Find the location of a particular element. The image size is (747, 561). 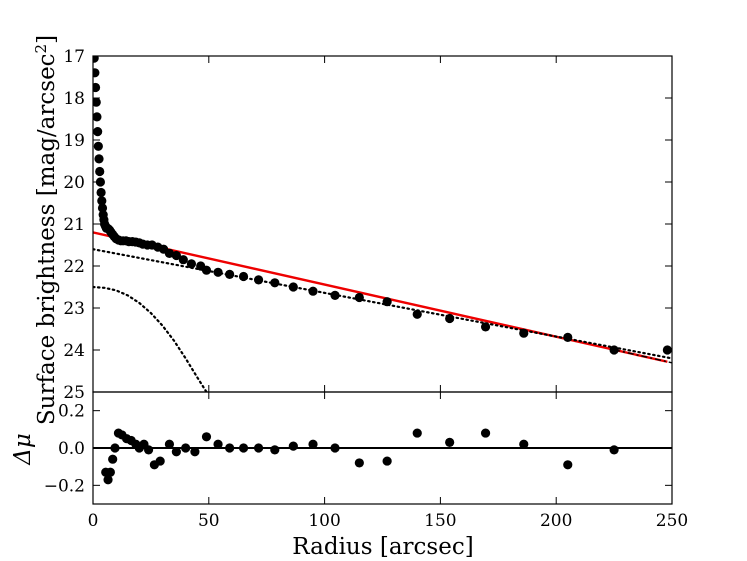

x-tick-label: 200 is located at coordinates (556, 521).